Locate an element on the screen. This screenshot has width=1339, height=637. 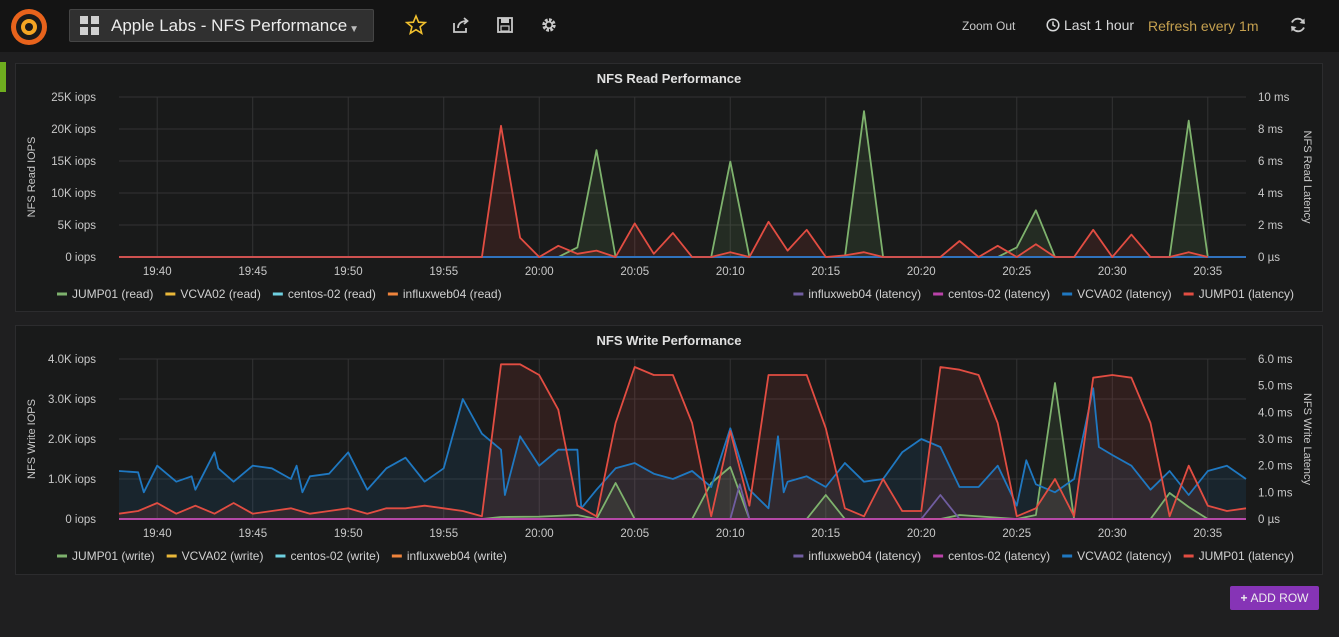
y-tick-label: 4.0K iops is located at coordinates (72, 360).